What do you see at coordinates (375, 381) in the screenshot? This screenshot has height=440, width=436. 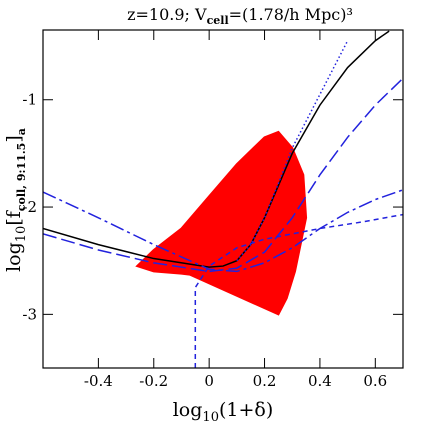 I see `x-tick-label: 0.6` at bounding box center [375, 381].